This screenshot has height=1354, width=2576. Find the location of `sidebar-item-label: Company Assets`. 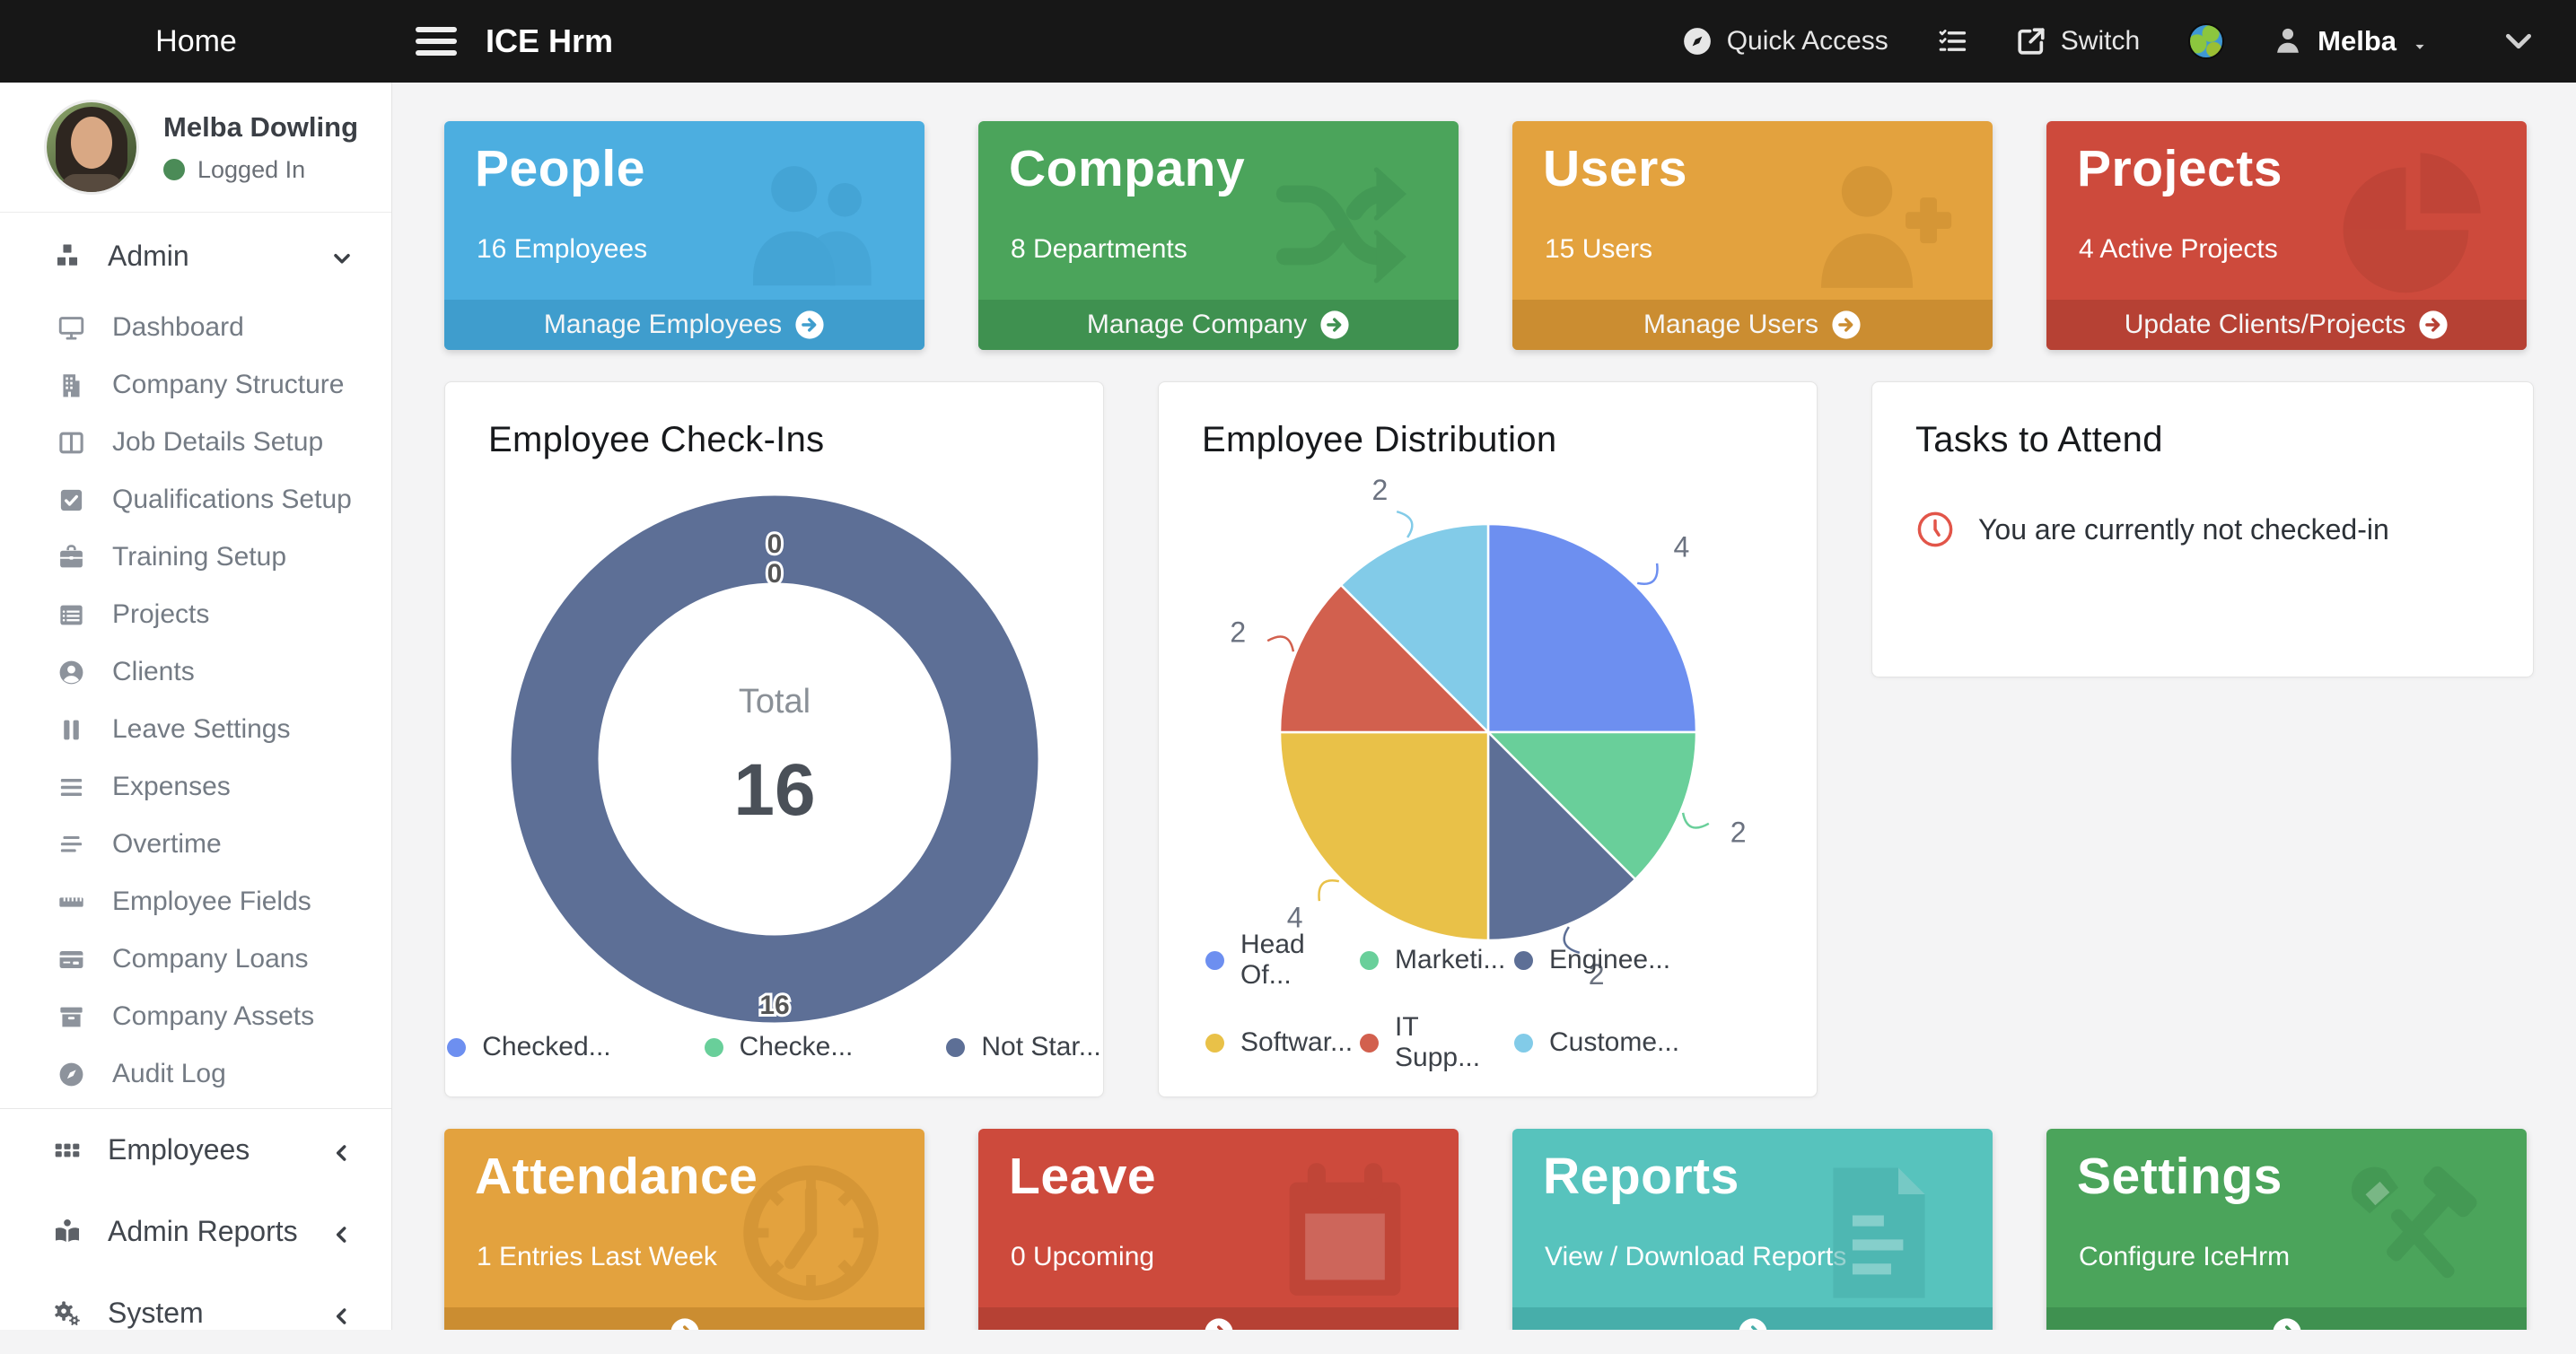

sidebar-item-label: Company Assets is located at coordinates (213, 1016).